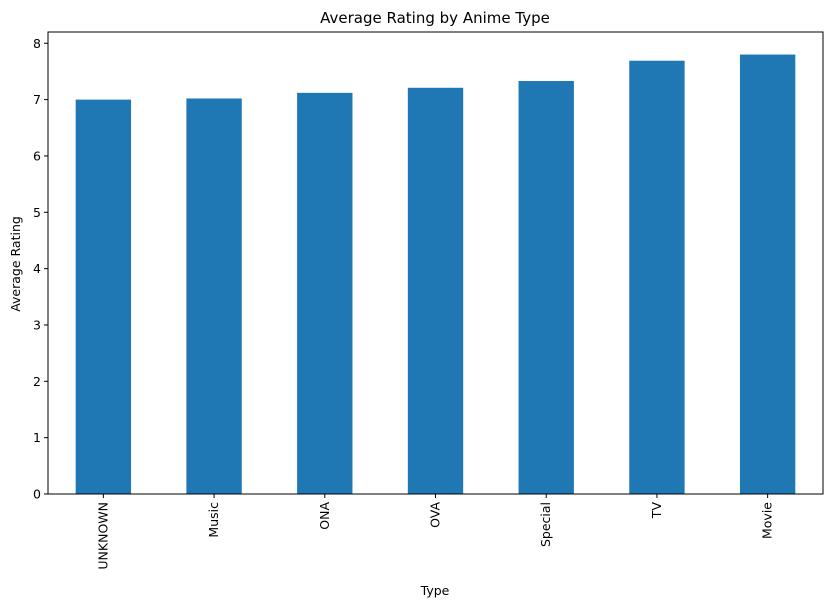 This screenshot has height=608, width=833. What do you see at coordinates (435, 590) in the screenshot?
I see `x-axis-title: Type` at bounding box center [435, 590].